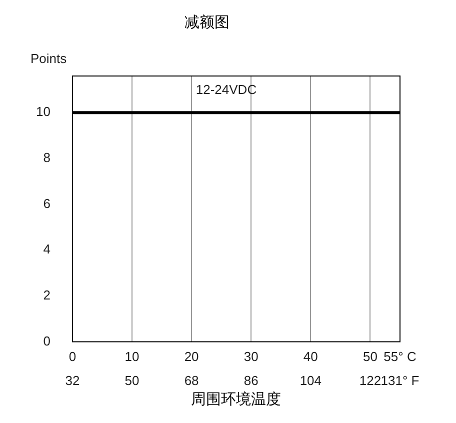 This screenshot has height=423, width=456. What do you see at coordinates (226, 90) in the screenshot?
I see `annotation: 12-24VDC` at bounding box center [226, 90].